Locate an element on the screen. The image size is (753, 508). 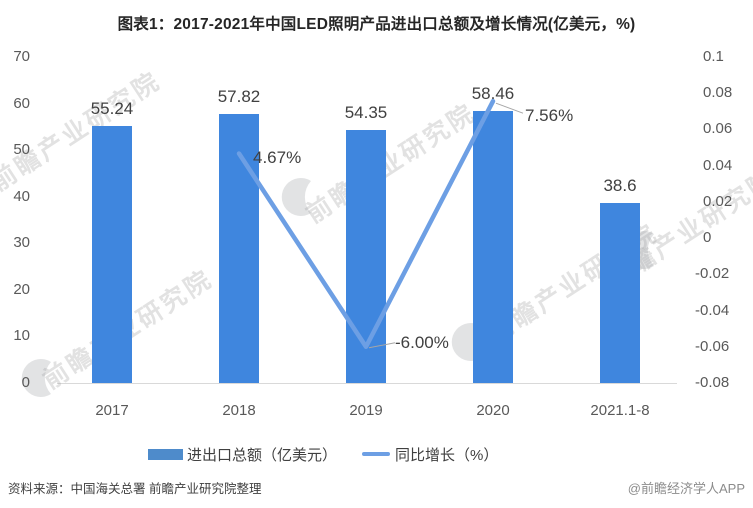
growth-point-label: -6.00% is located at coordinates (422, 342).